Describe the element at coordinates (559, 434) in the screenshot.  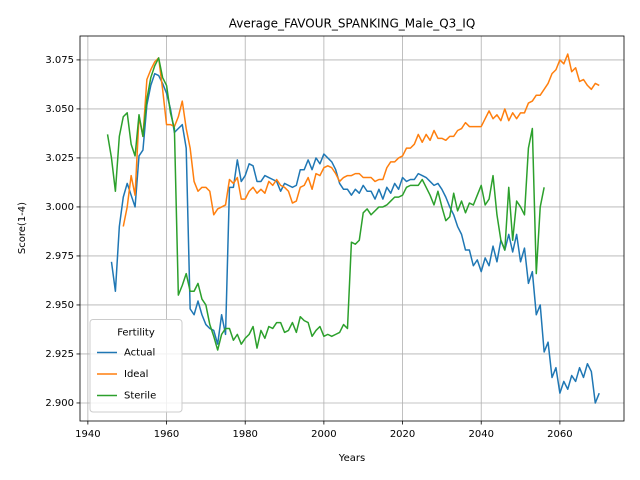
I see `x-tick-label: 2060` at that location.